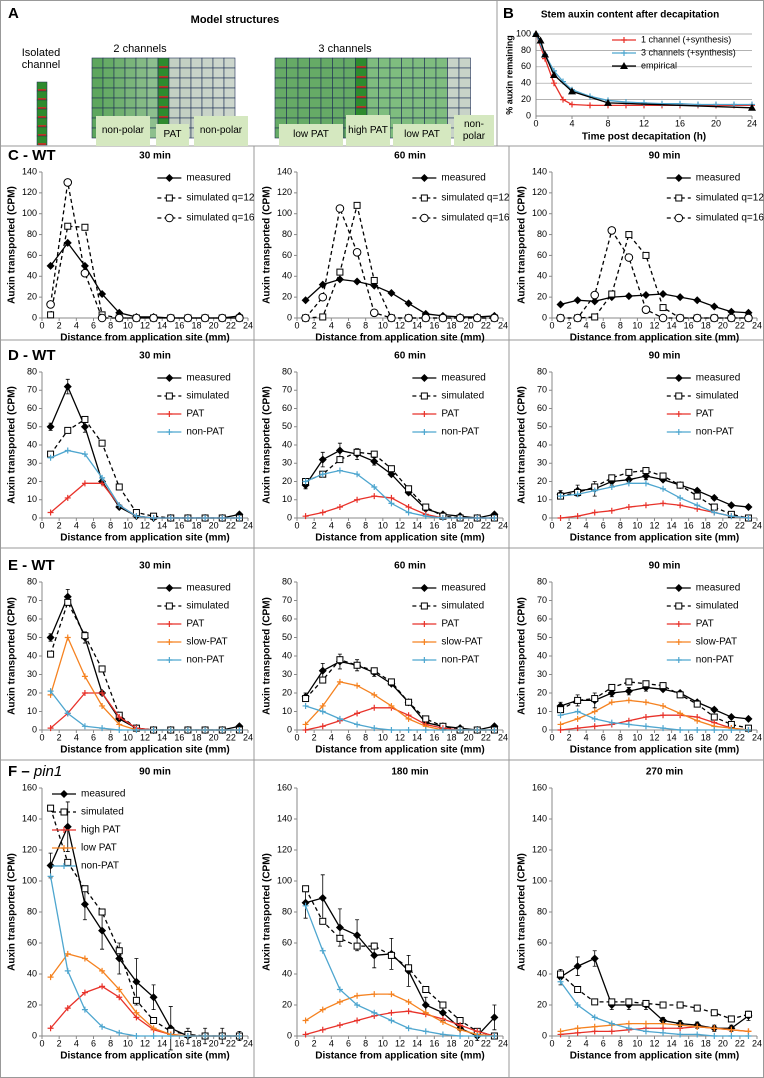 This screenshot has width=764, height=1078. I want to click on y-tick-label: 160, so click(29, 787).